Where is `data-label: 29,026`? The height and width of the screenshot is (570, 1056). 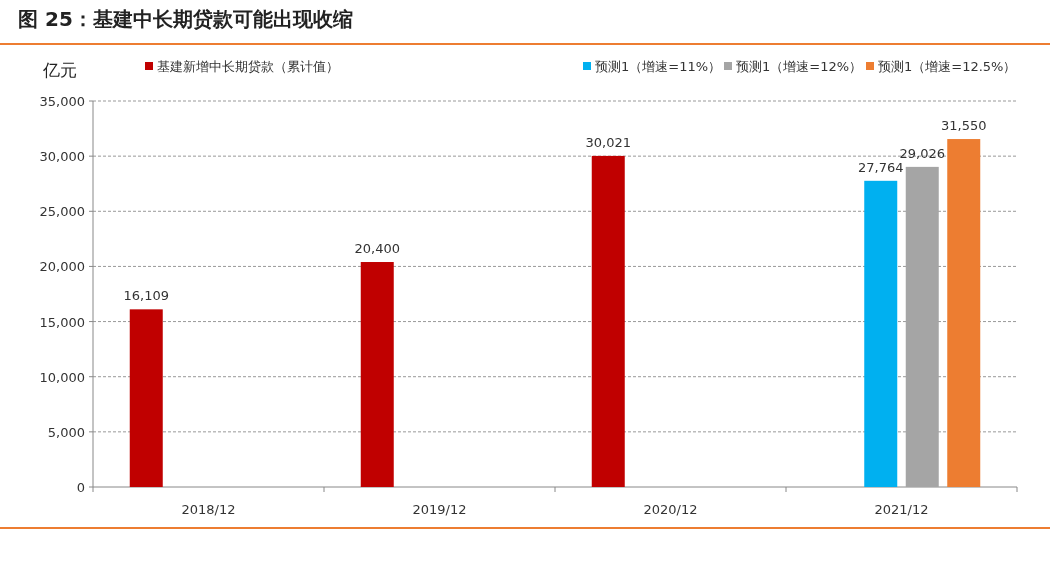
data-label: 29,026 is located at coordinates (922, 153).